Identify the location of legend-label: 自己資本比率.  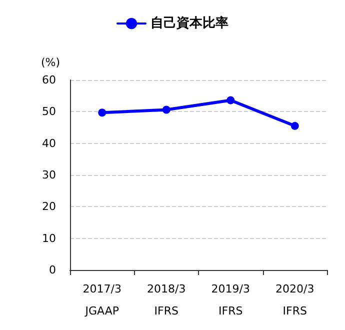
(189, 23).